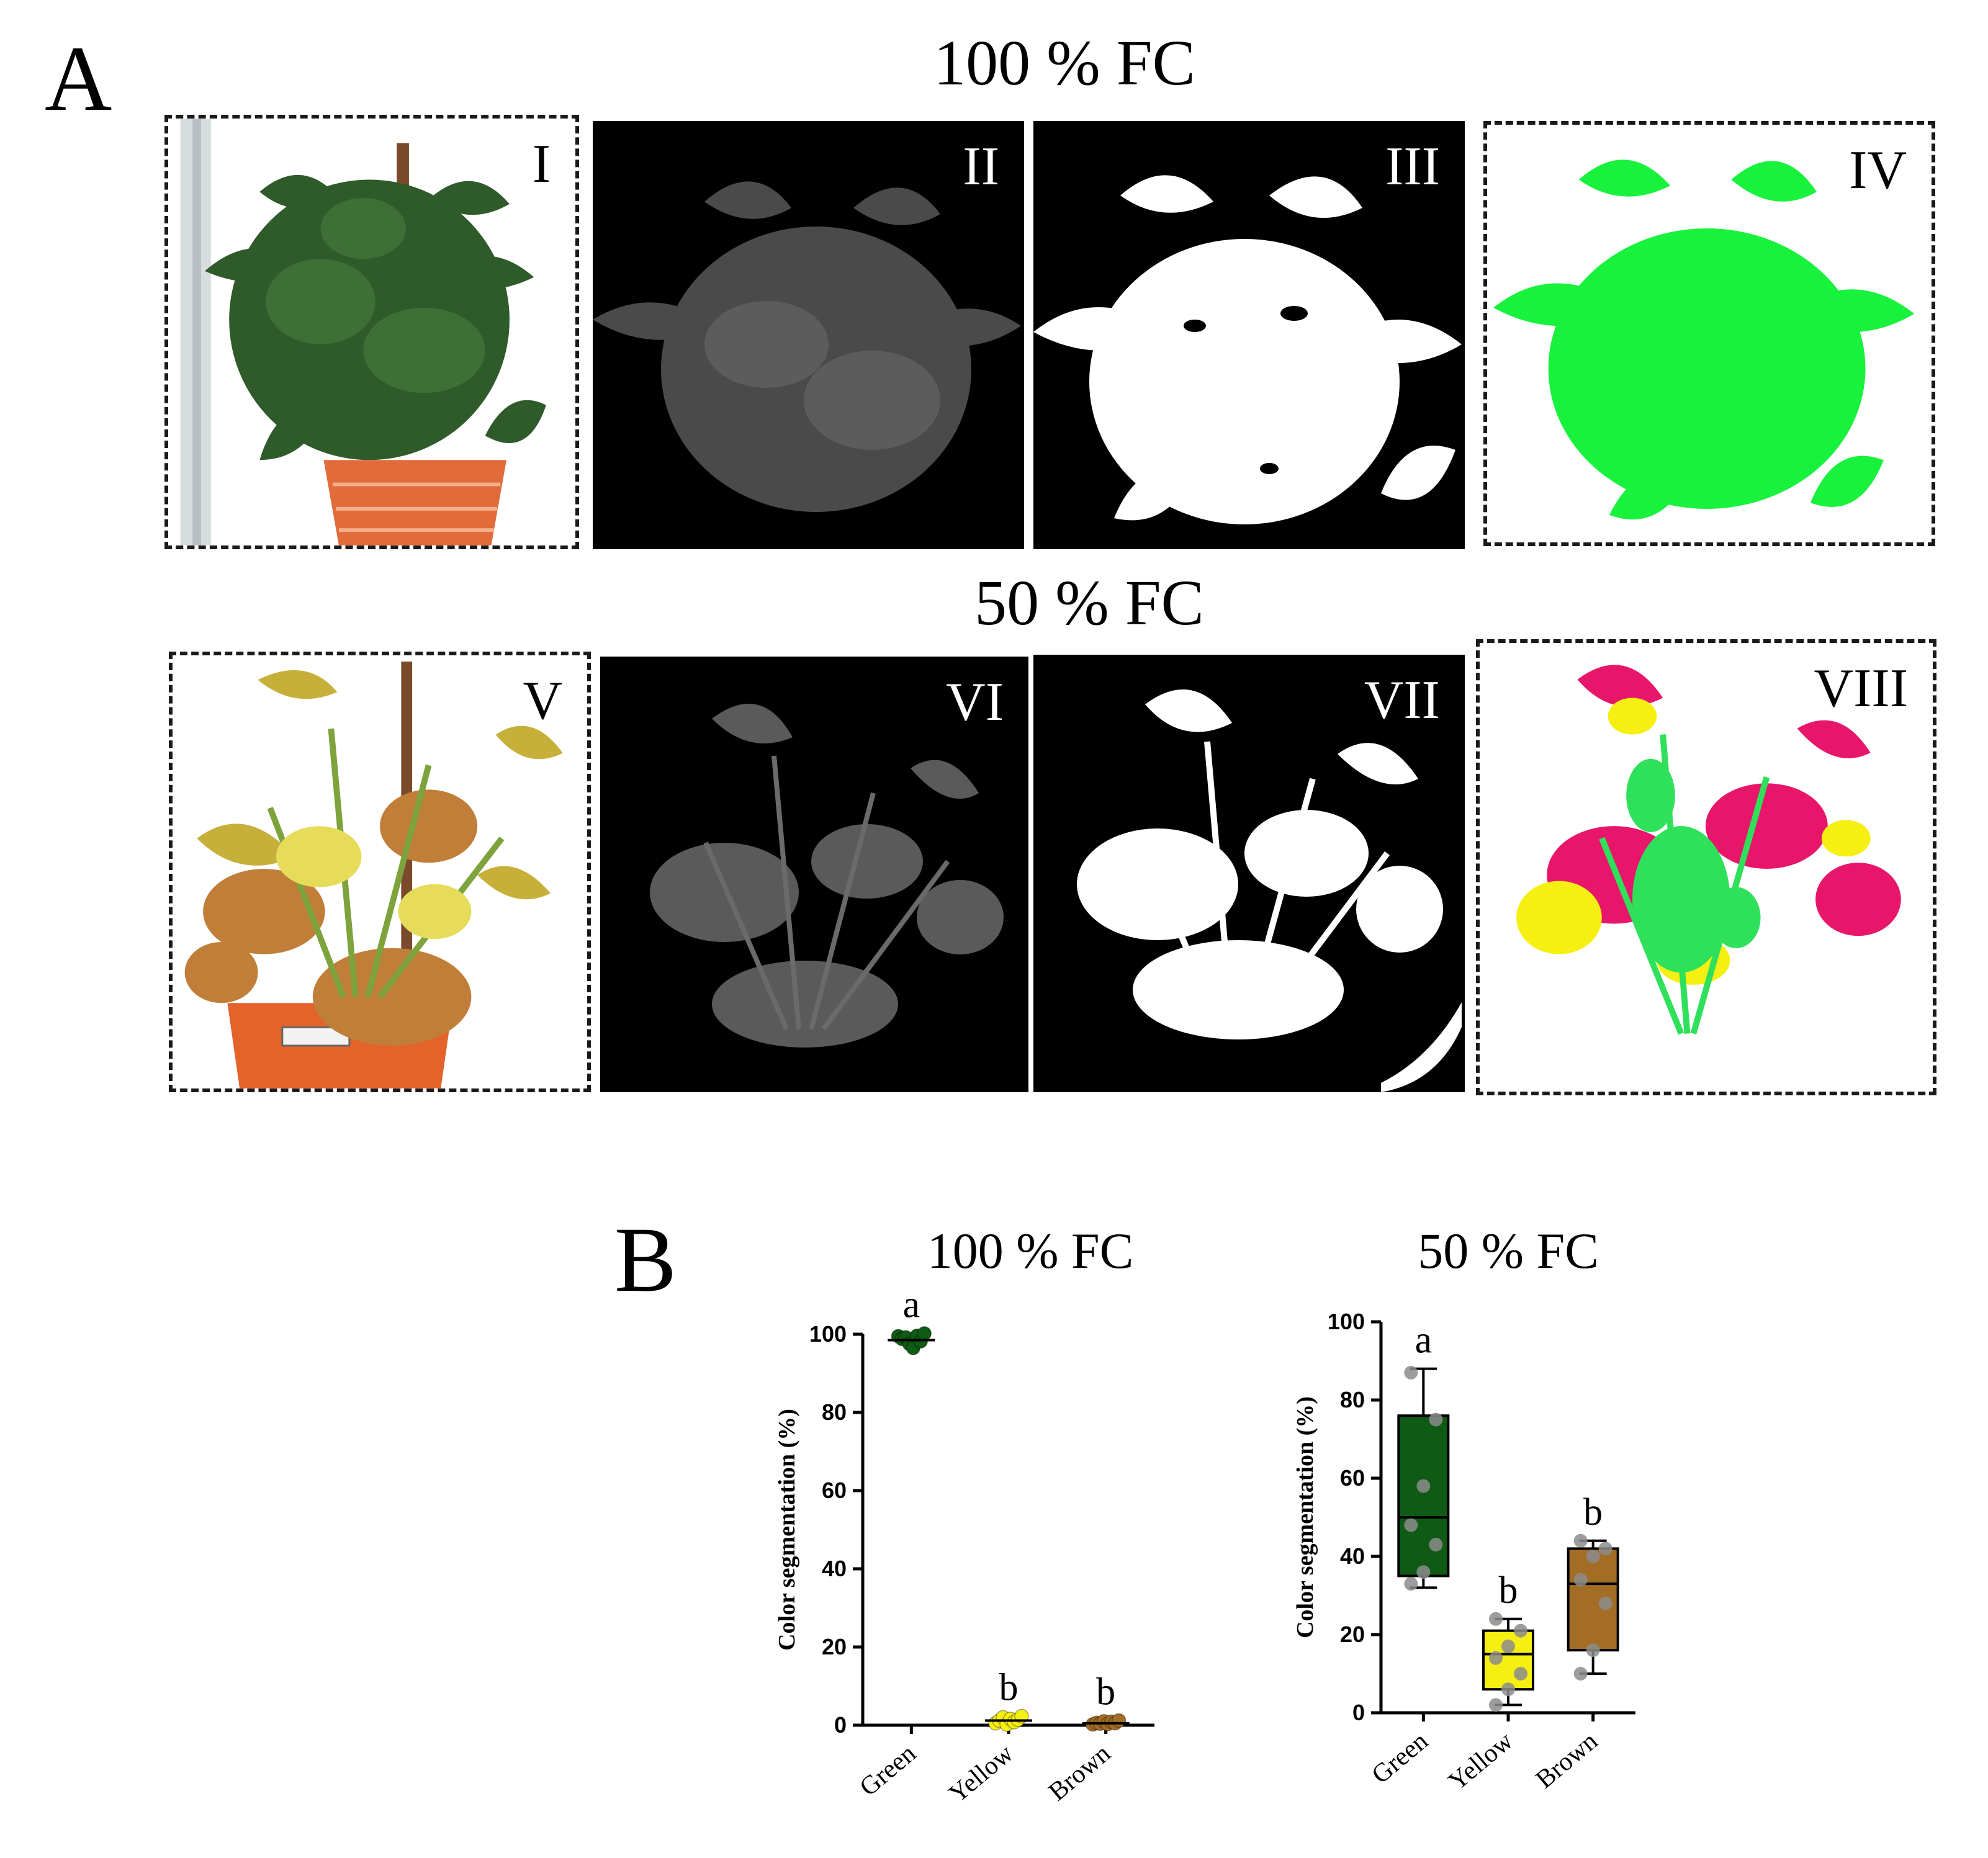 Image resolution: width=1988 pixels, height=1858 pixels. What do you see at coordinates (1353, 1556) in the screenshot?
I see `chart2-y-tick-label: 40` at bounding box center [1353, 1556].